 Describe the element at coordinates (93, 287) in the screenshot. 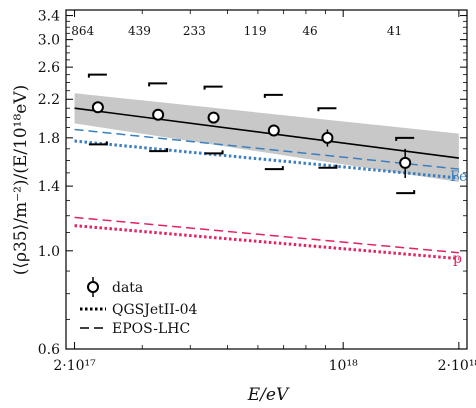

I see `legend-data-marker` at that location.